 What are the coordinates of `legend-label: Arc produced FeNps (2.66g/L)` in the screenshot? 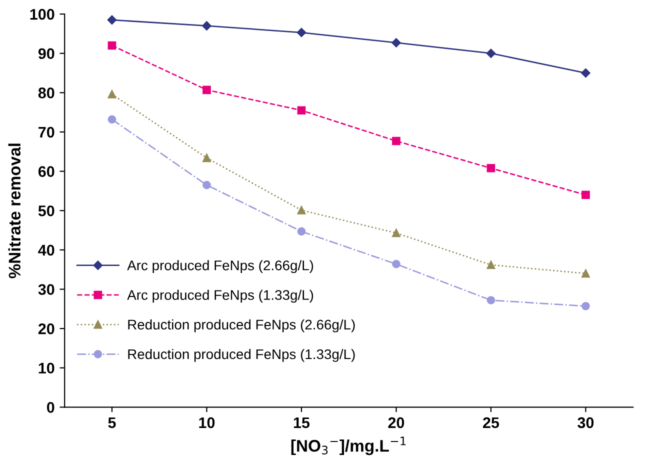 It's located at (220, 267).